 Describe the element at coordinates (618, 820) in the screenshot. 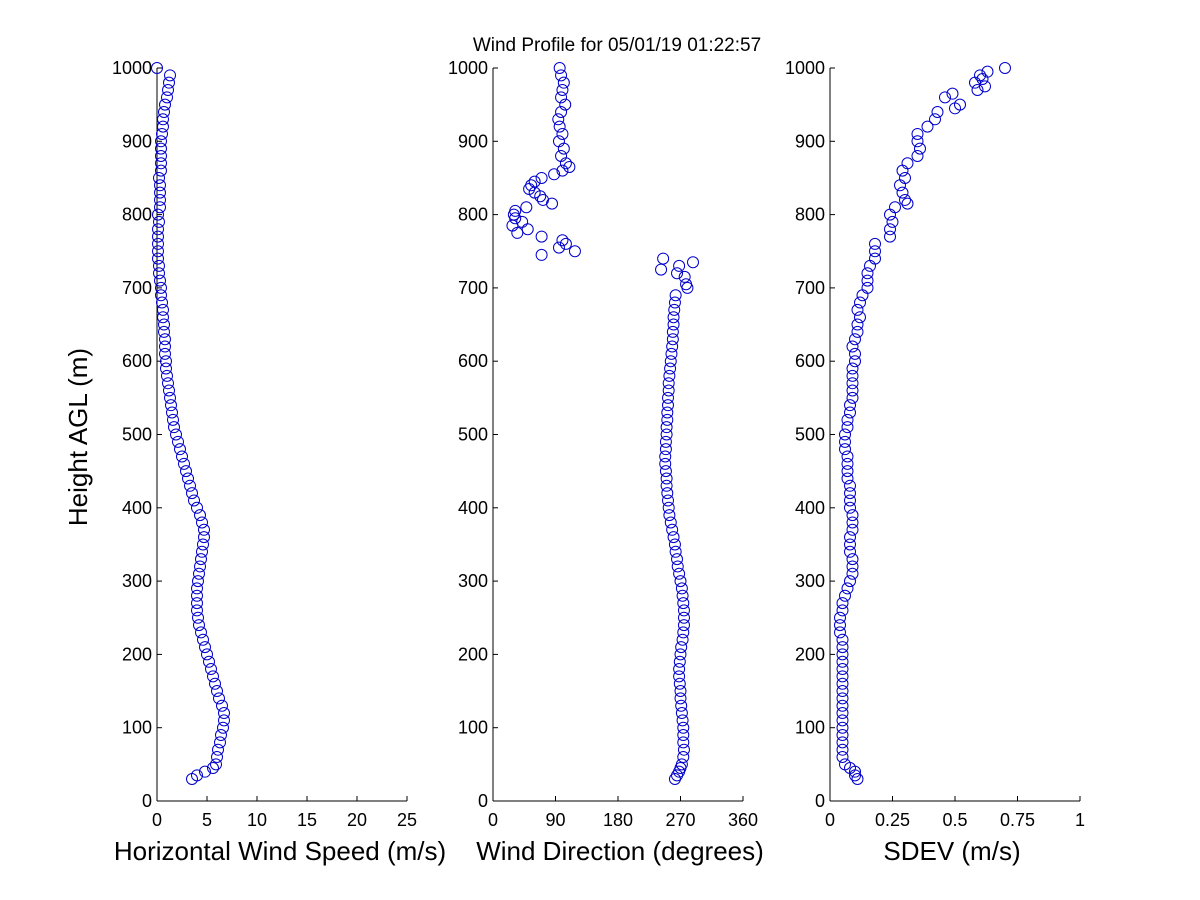

I see `direction-x-tick-label: 180` at that location.